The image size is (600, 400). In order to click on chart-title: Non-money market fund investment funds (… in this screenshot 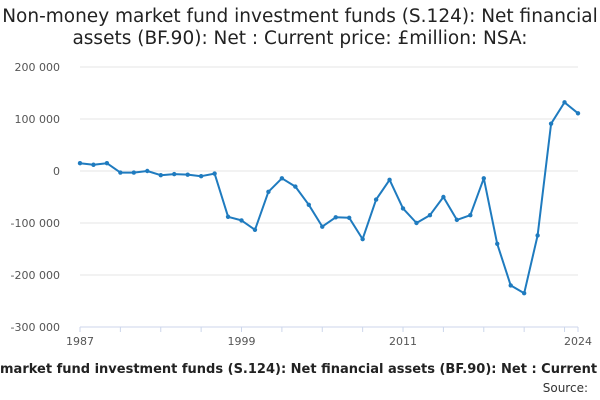, I will do `click(300, 27)`.